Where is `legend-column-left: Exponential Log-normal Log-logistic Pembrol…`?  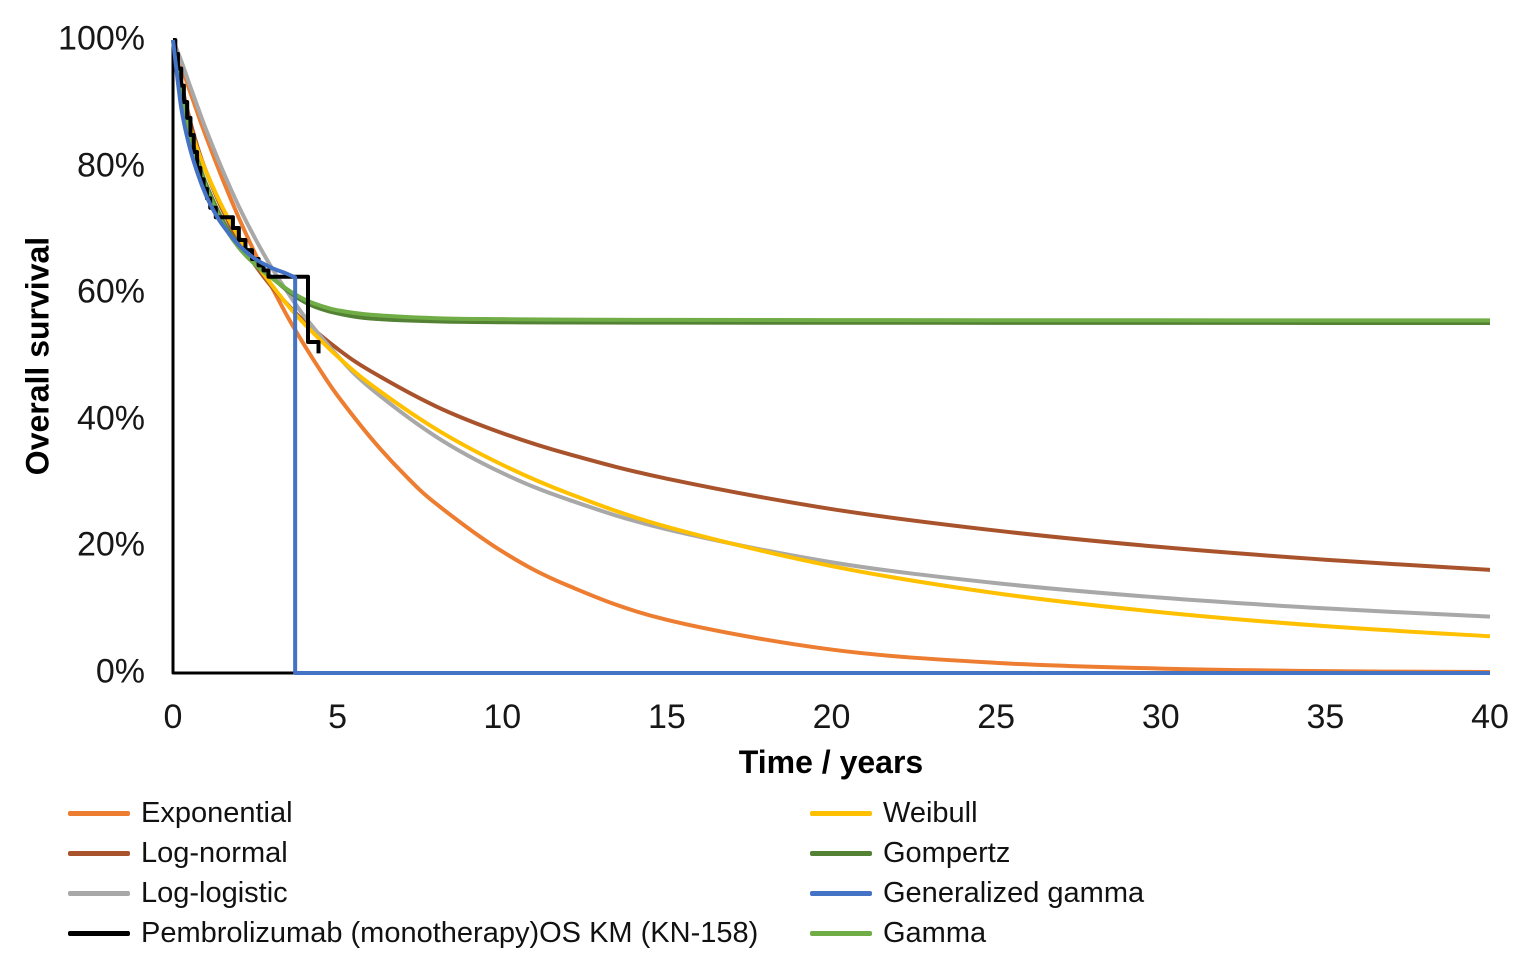 legend-column-left: Exponential Log-normal Log-logistic Pembrol… is located at coordinates (413, 873).